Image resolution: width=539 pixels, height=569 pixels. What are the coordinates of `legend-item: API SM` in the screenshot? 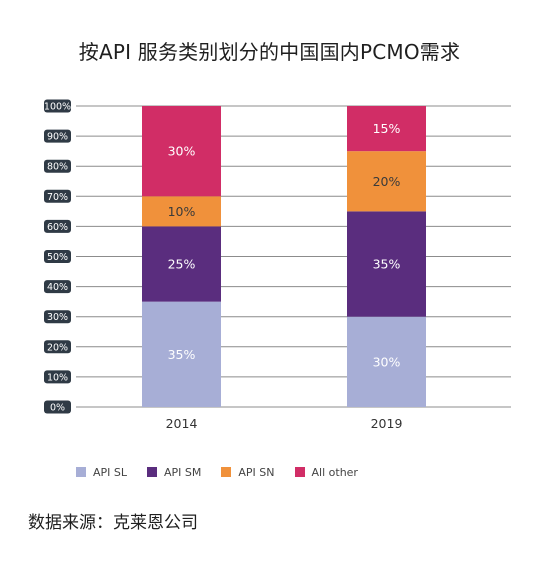 It's located at (174, 472).